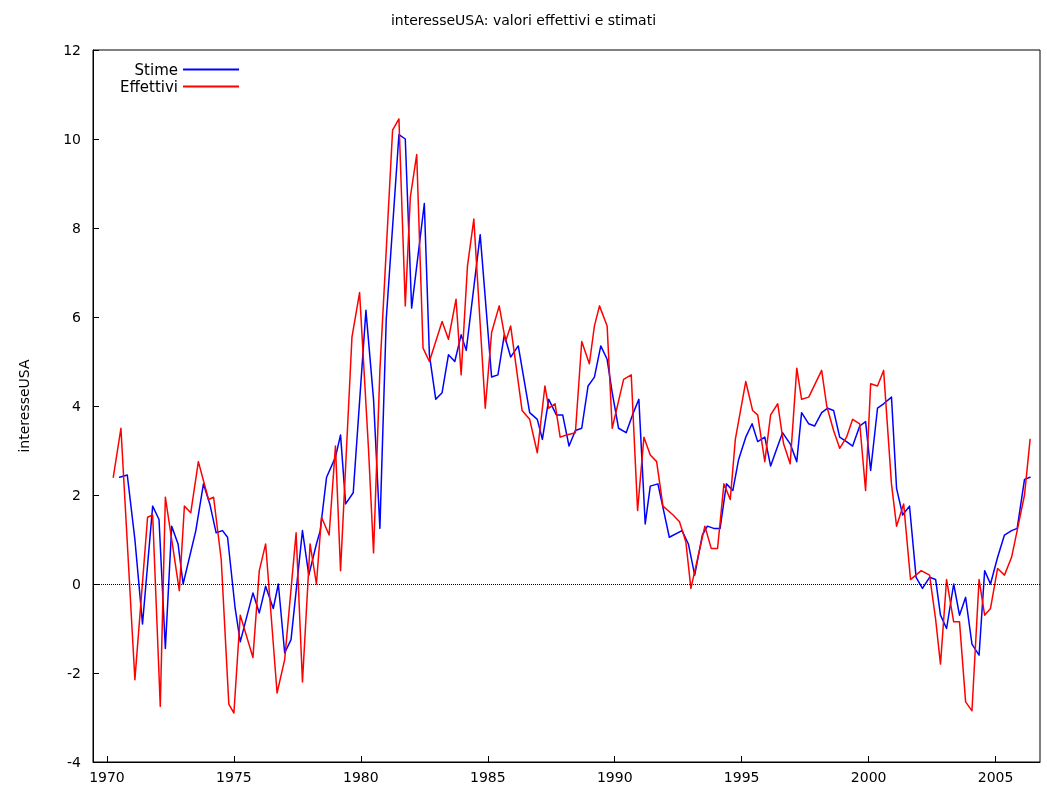 The height and width of the screenshot is (793, 1047). What do you see at coordinates (76, 495) in the screenshot?
I see `y-tick-label: 2` at bounding box center [76, 495].